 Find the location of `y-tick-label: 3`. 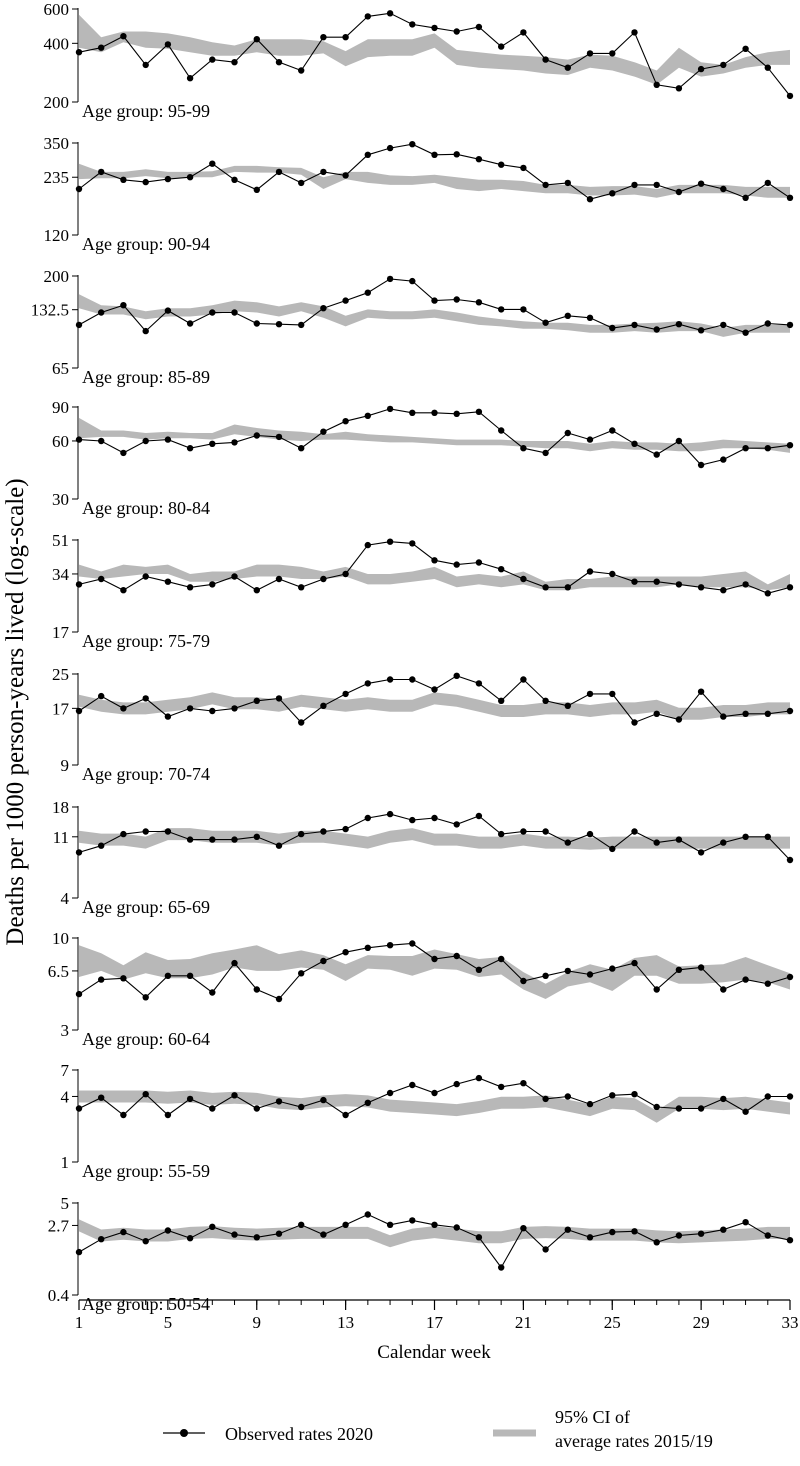

y-tick-label: 3 is located at coordinates (65, 1030).